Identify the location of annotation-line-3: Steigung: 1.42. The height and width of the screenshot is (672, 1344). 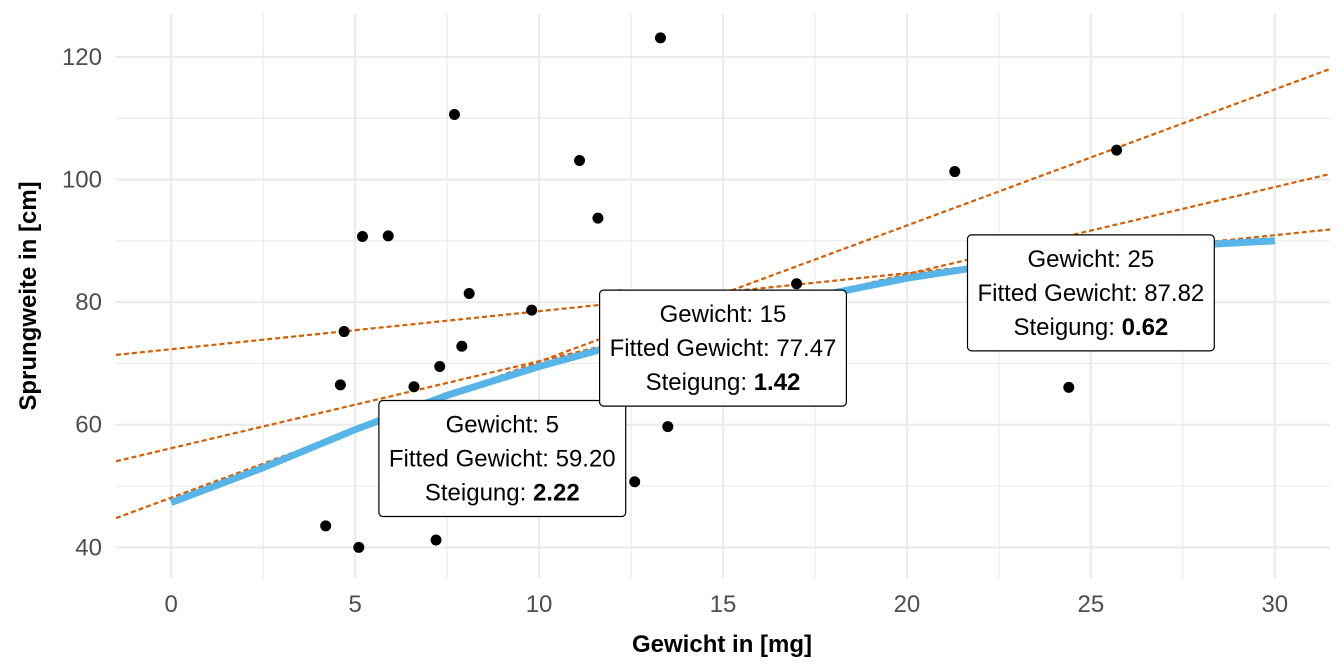
(723, 382).